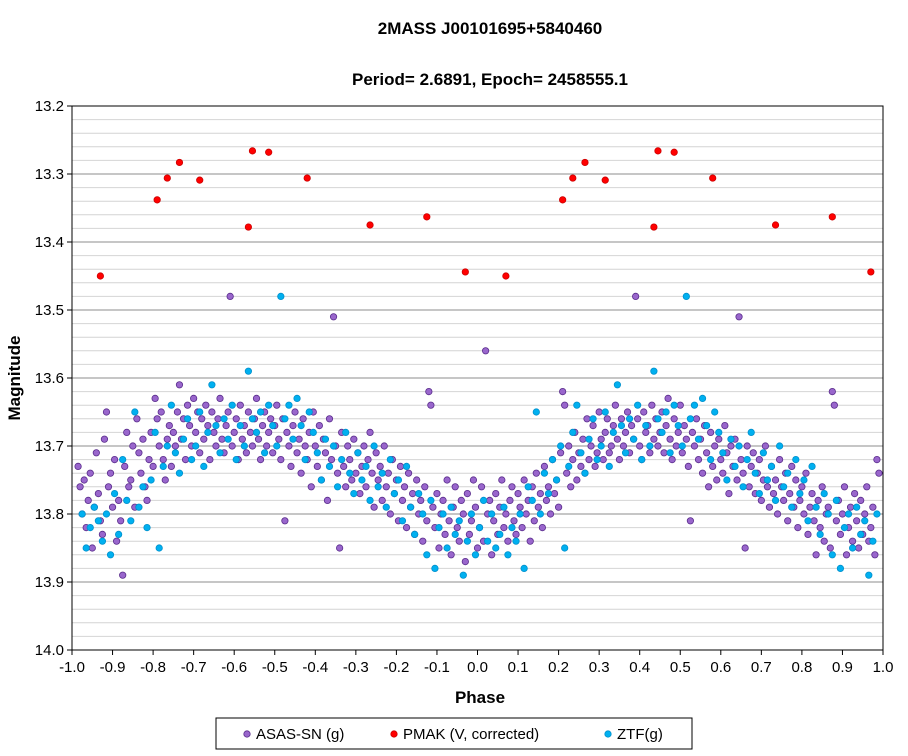 The image size is (908, 756). Describe the element at coordinates (49, 310) in the screenshot. I see `y-tick-label: 13.5` at that location.